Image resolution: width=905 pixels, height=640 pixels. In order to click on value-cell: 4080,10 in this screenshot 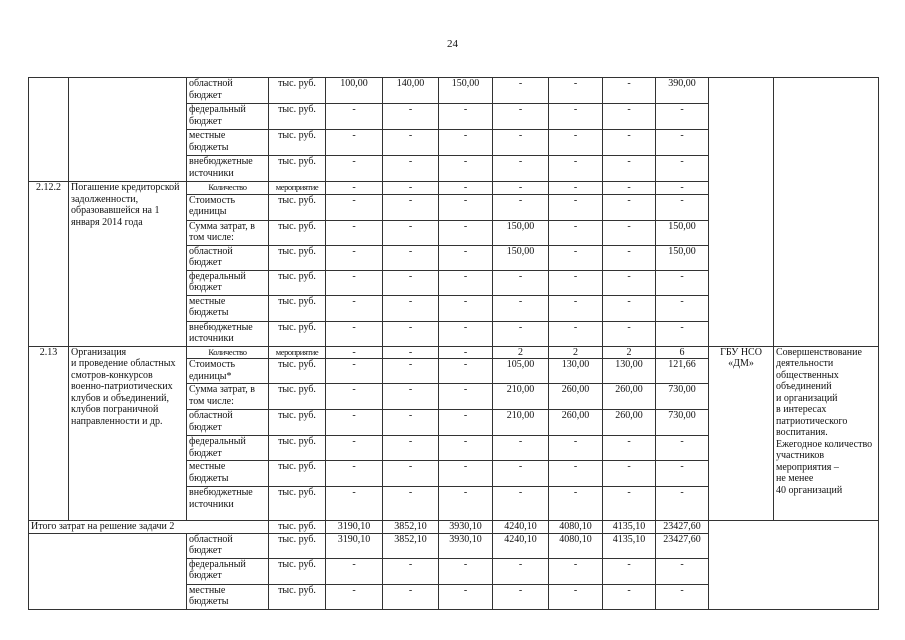, I will do `click(575, 545)`.